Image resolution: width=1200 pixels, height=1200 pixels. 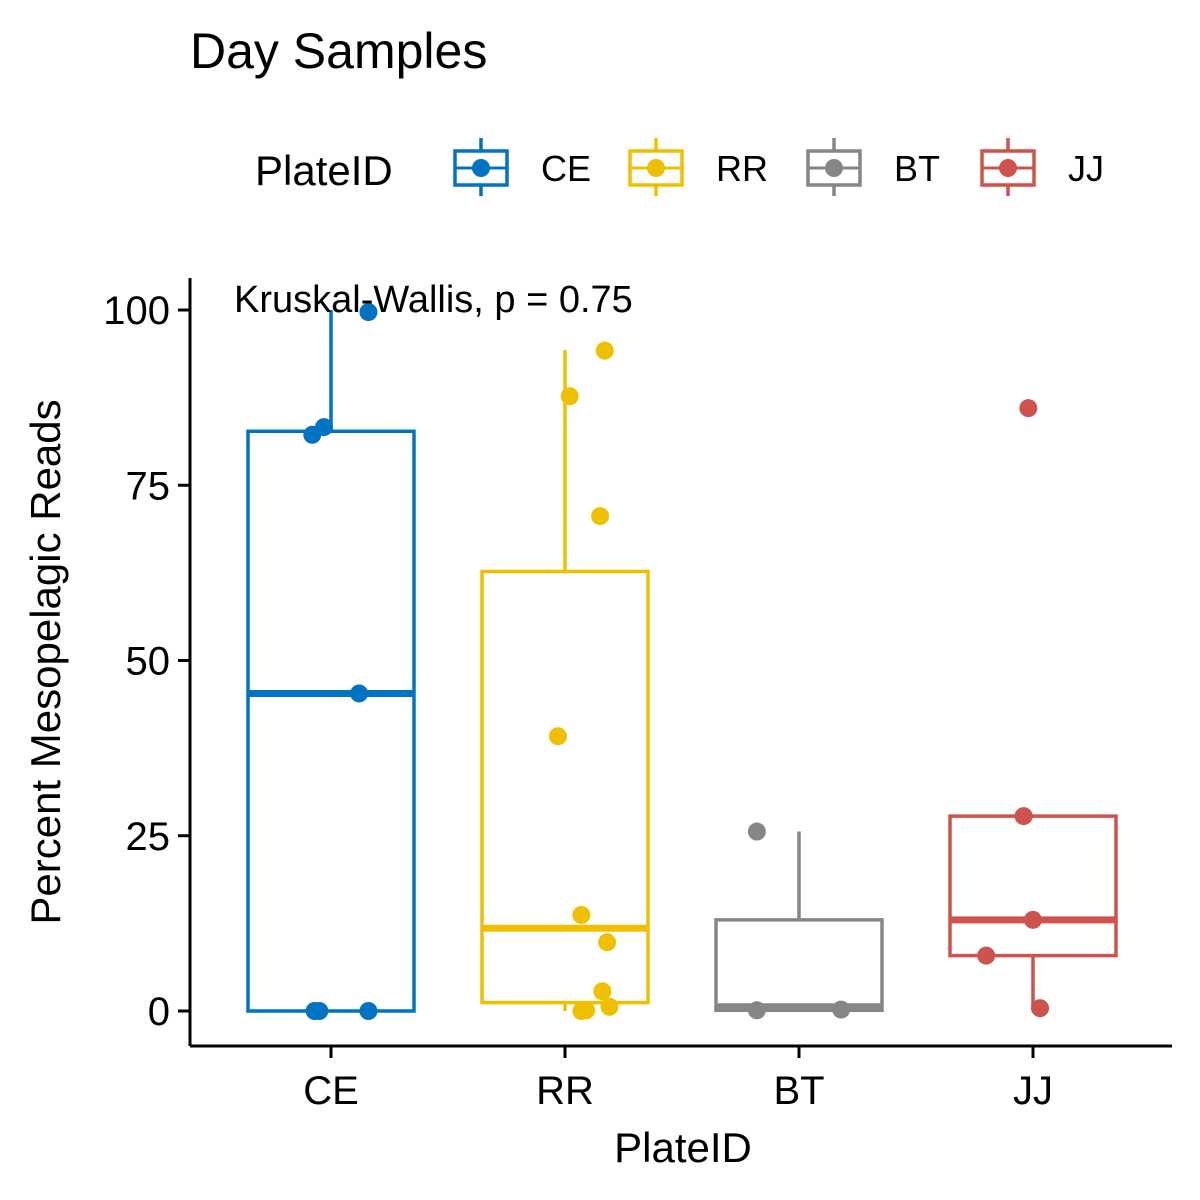 What do you see at coordinates (148, 662) in the screenshot?
I see `y-tick-label: 50` at bounding box center [148, 662].